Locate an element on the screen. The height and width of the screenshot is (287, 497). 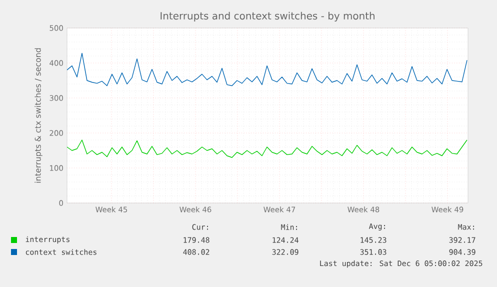
line-series is located at coordinates (267, 69).